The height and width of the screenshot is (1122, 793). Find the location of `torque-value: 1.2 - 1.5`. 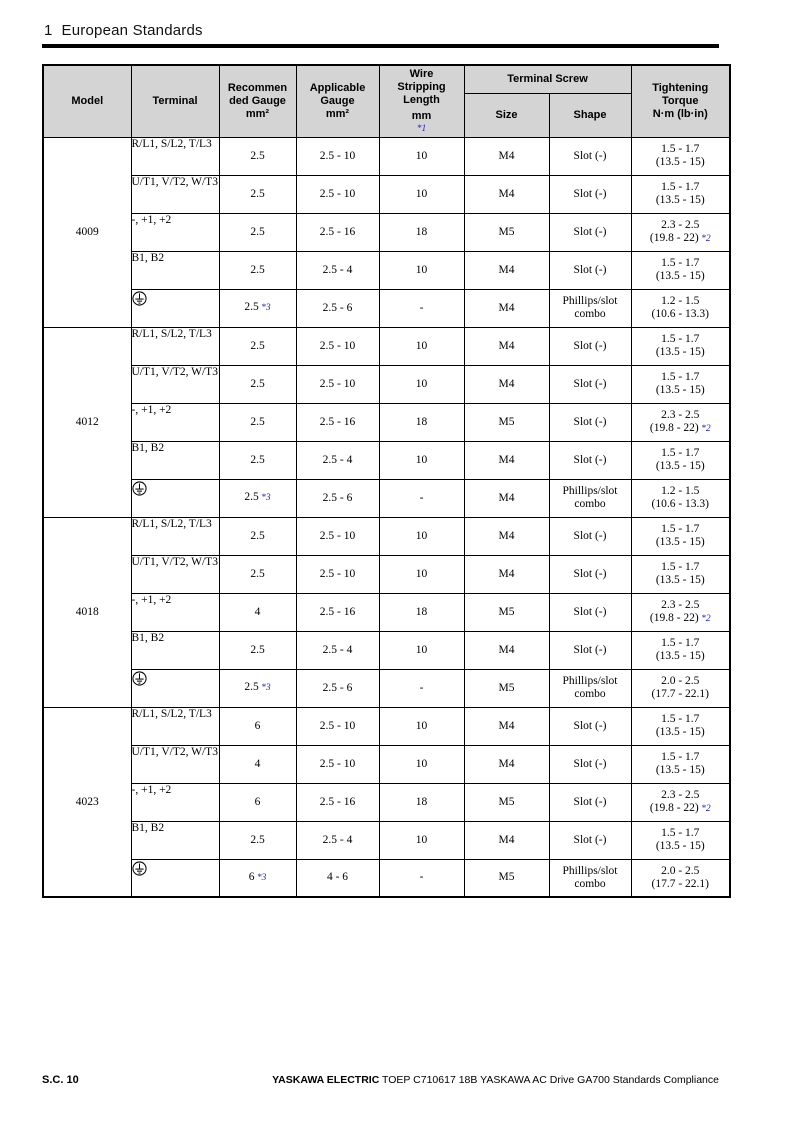

torque-value: 1.2 - 1.5 is located at coordinates (680, 491).